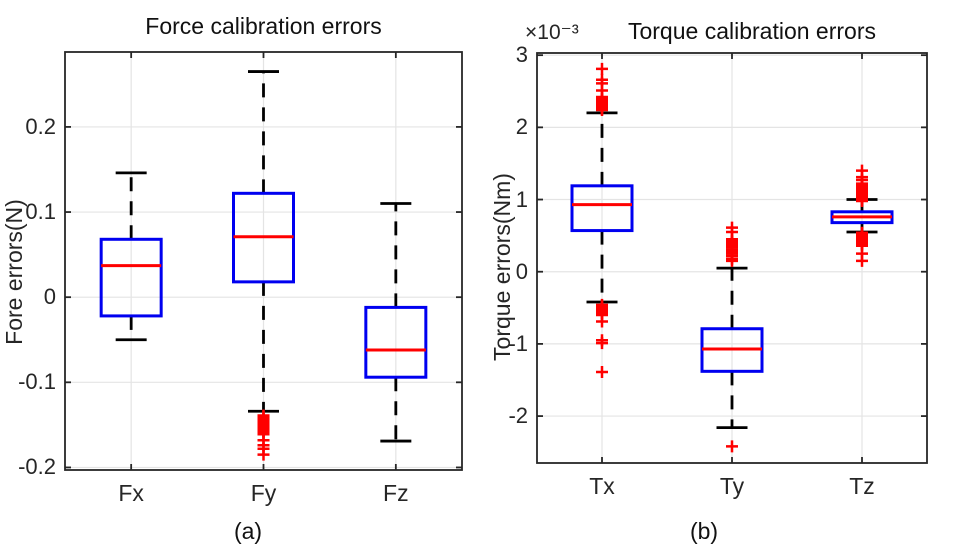  What do you see at coordinates (732, 486) in the screenshot?
I see `x-category-label: Ty` at bounding box center [732, 486].